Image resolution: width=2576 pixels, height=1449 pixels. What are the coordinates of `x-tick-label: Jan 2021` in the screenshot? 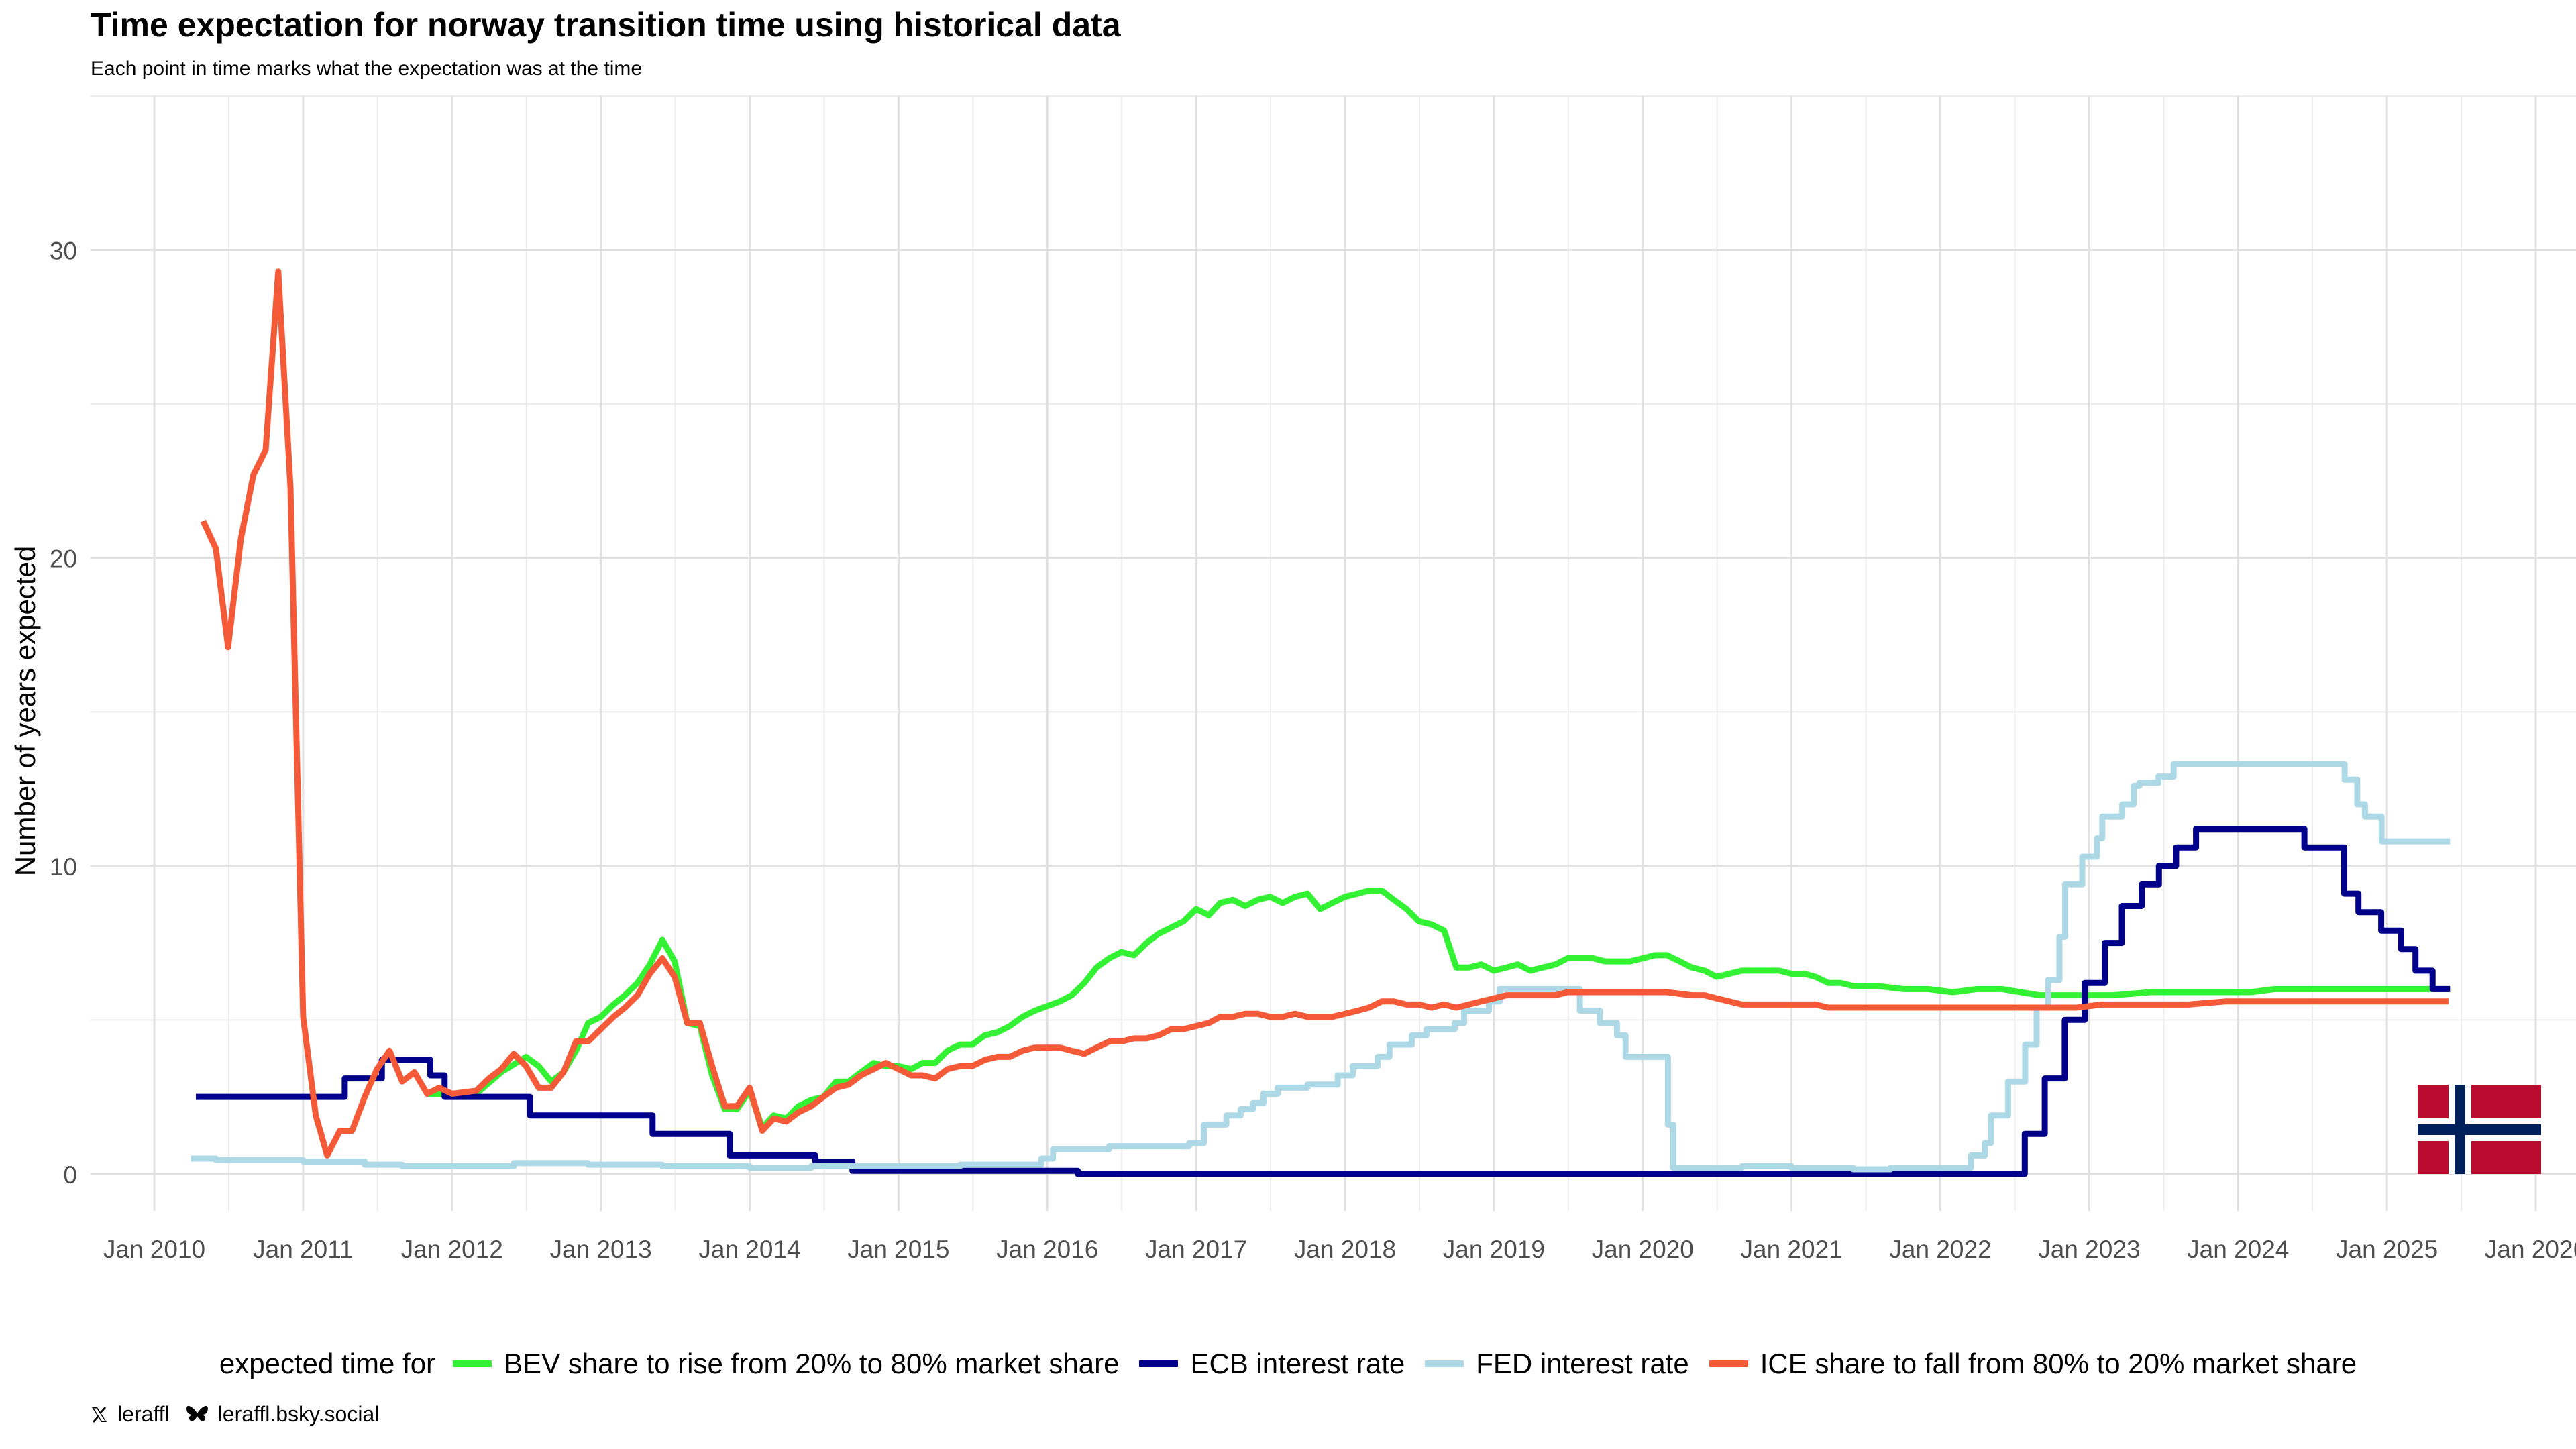 It's located at (1792, 1249).